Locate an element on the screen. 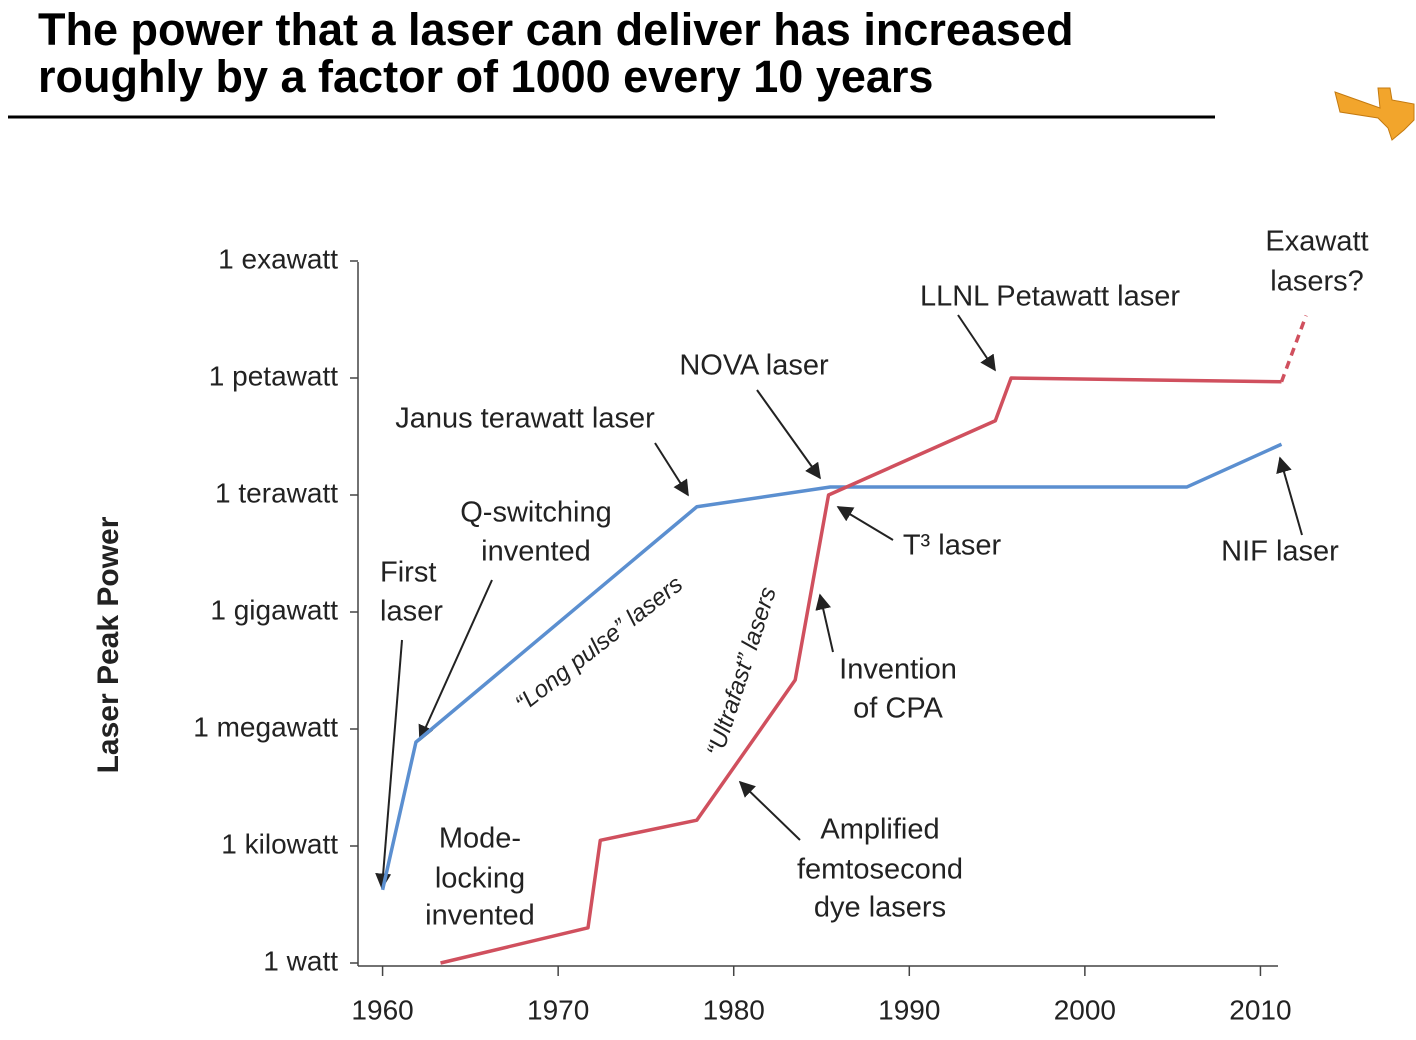 The image size is (1416, 1040). logo is located at coordinates (1374, 114).